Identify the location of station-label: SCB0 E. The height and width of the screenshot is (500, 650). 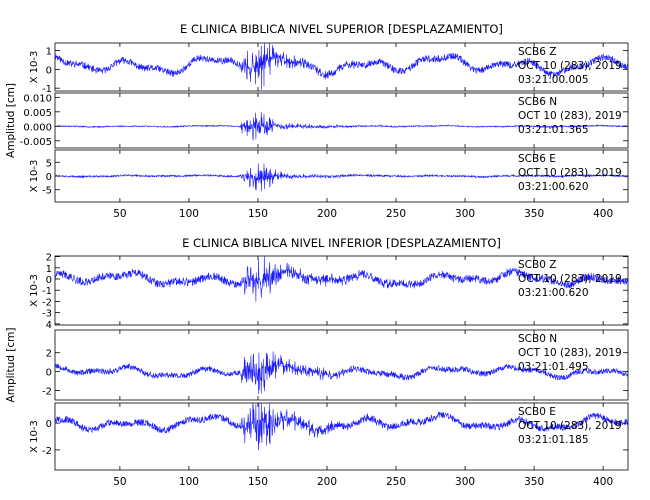
(537, 412).